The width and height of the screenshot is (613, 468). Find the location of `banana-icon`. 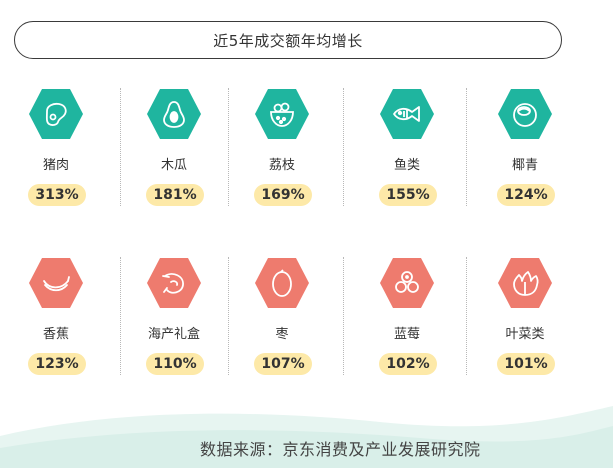

banana-icon is located at coordinates (56, 284).